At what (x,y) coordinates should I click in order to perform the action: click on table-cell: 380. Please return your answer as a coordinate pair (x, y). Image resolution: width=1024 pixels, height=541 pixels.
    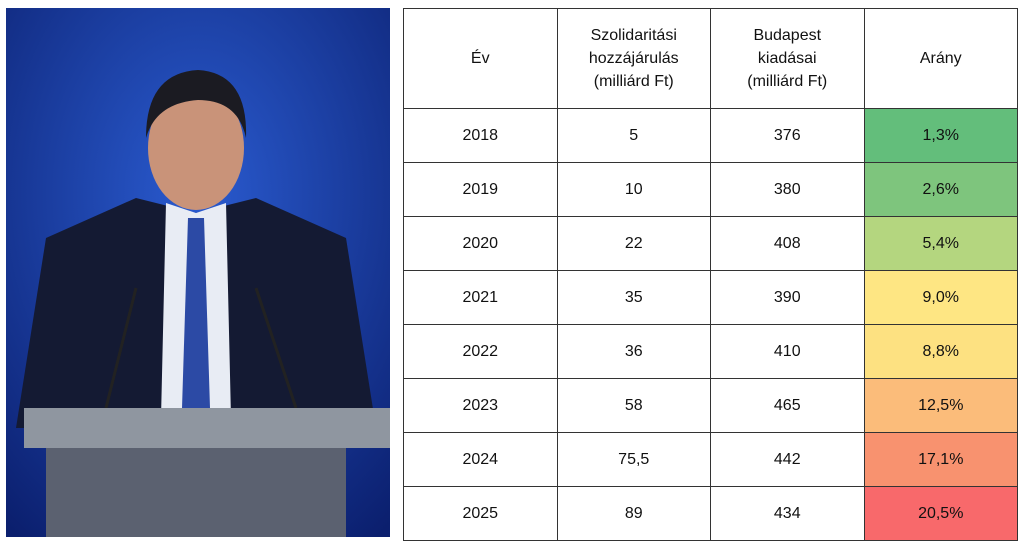
    Looking at the image, I should click on (787, 189).